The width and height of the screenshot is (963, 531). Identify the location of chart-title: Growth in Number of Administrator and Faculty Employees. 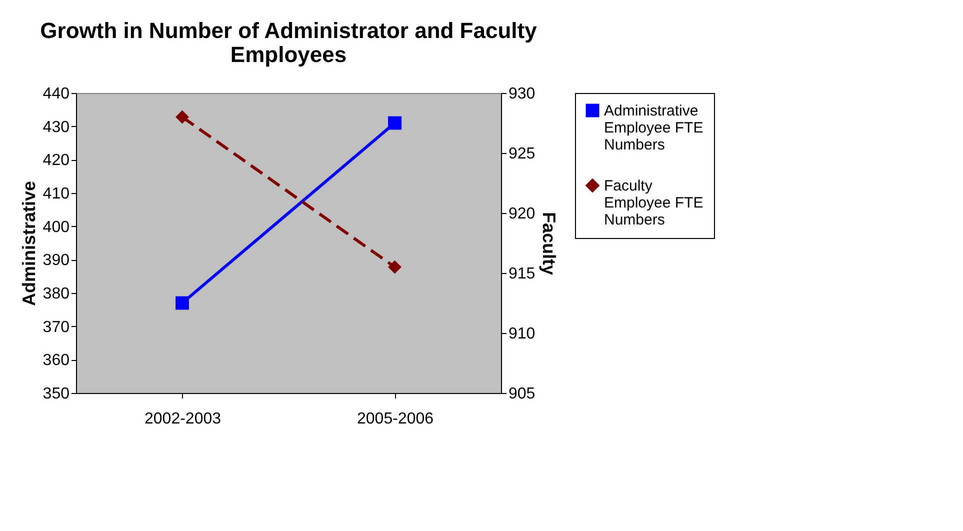
(289, 42).